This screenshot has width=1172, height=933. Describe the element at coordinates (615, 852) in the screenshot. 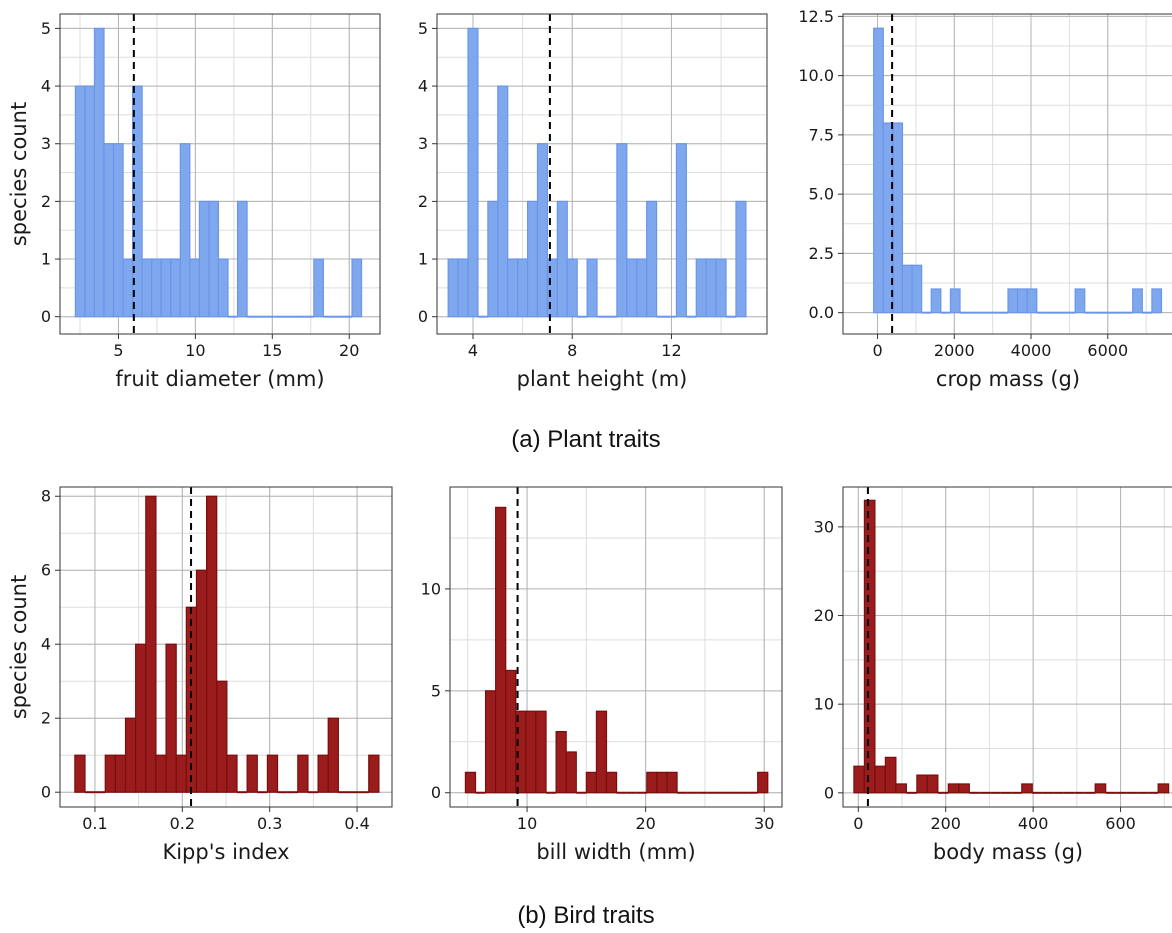

I see `x-axis-label: bill width (mm)` at that location.